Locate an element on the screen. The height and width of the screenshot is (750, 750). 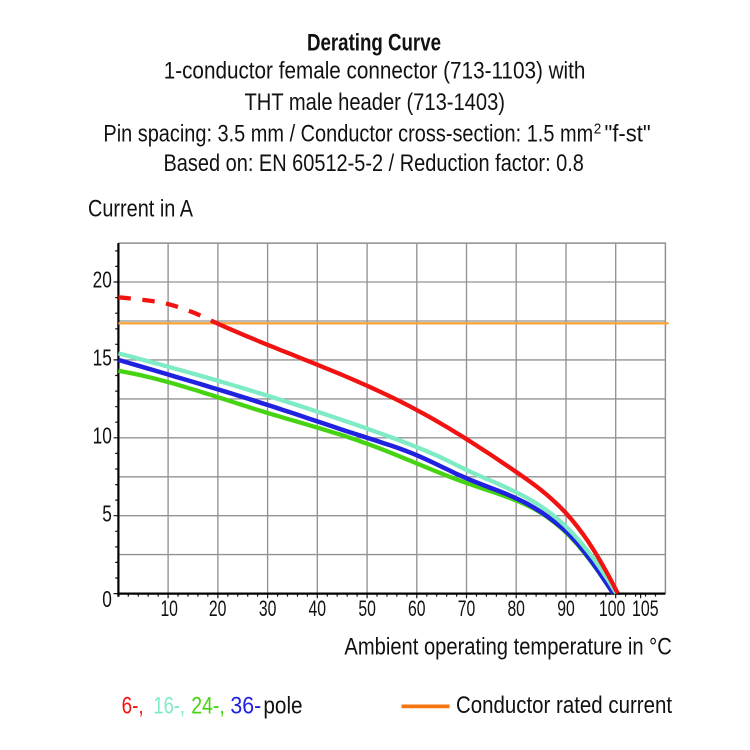
svg-text: 0 is located at coordinates (107, 599).